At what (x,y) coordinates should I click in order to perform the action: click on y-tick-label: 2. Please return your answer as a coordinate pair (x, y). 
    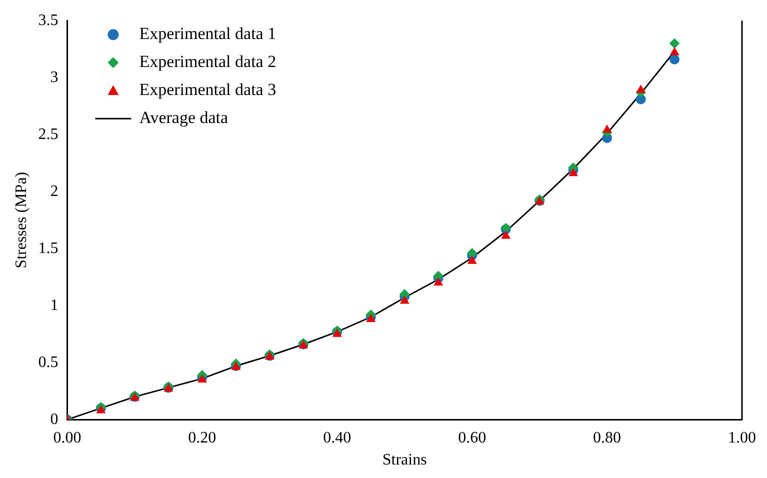
    Looking at the image, I should click on (54, 191).